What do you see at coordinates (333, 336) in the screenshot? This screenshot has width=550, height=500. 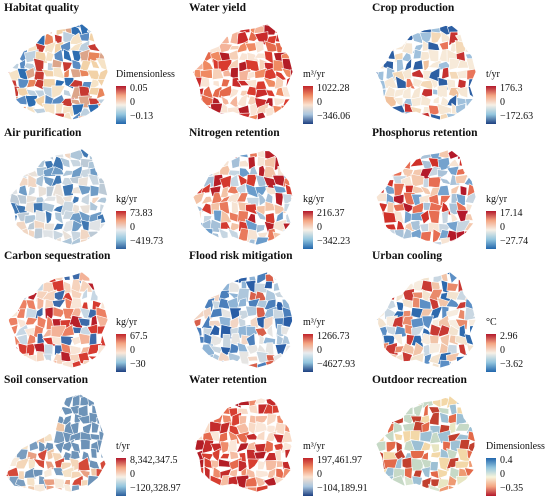 I see `legend-max-label: 1266.73` at bounding box center [333, 336].